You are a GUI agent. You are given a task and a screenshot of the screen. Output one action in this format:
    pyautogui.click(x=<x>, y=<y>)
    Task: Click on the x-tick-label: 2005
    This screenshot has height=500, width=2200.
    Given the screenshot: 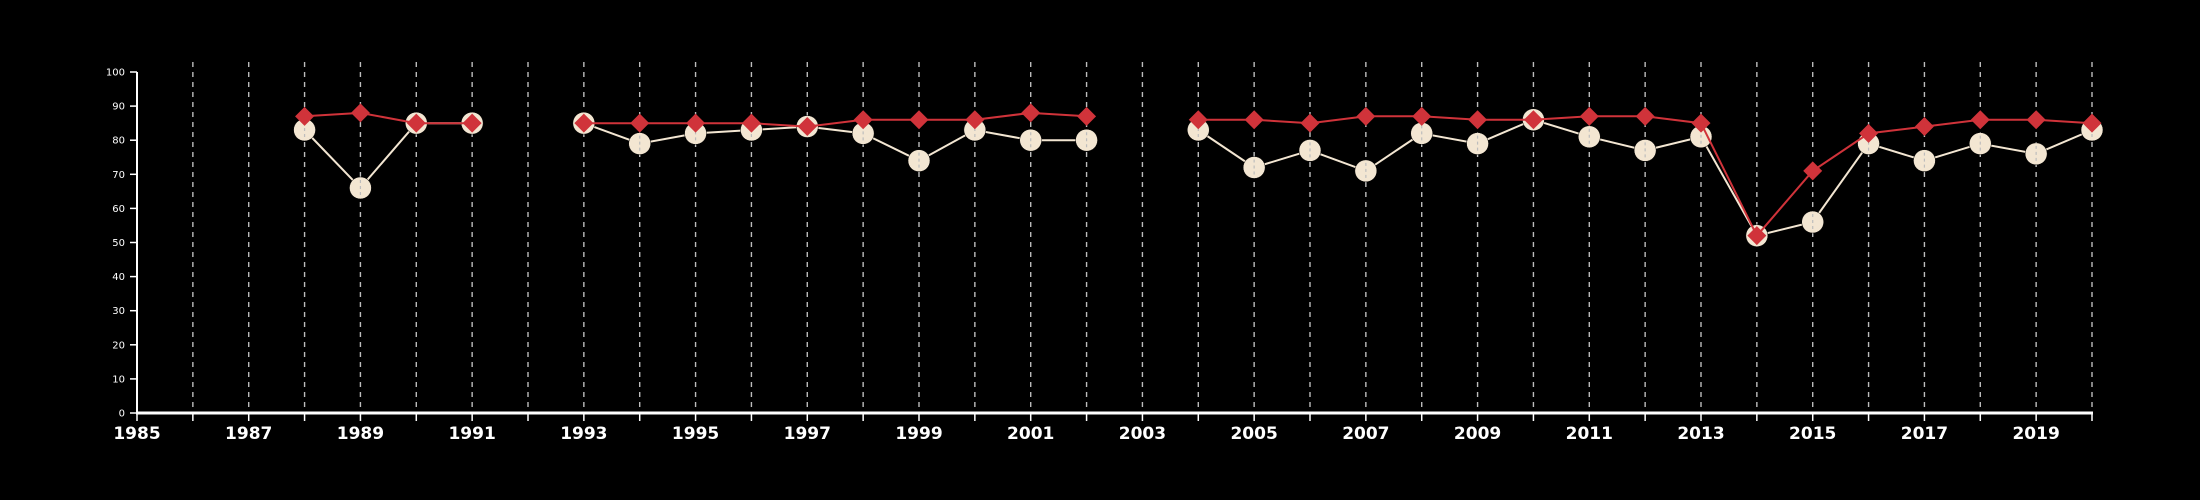 What is the action you would take?
    pyautogui.click(x=1253, y=434)
    